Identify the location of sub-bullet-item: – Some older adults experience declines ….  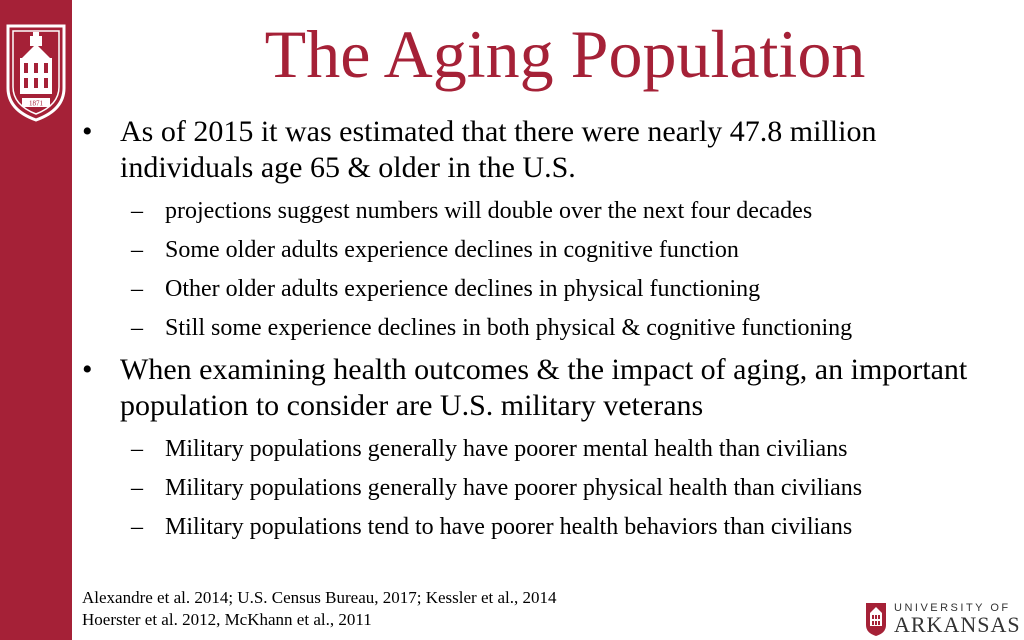
(547, 250).